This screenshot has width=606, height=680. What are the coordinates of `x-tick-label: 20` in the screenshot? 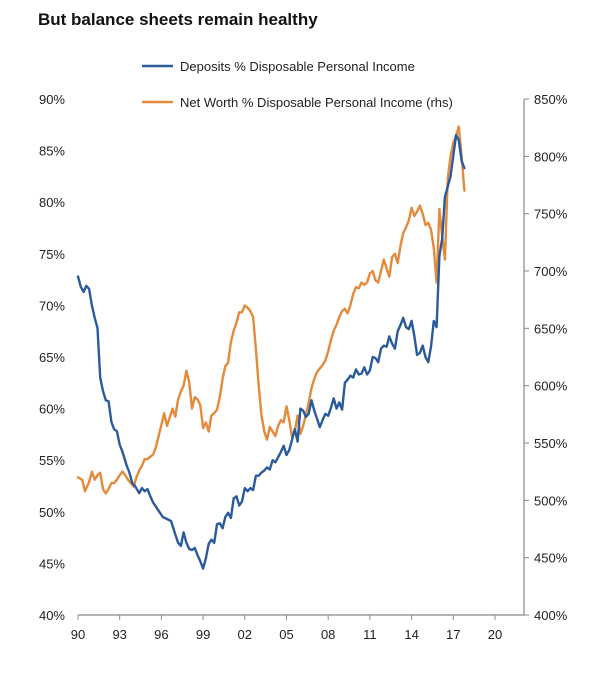 It's located at (495, 634).